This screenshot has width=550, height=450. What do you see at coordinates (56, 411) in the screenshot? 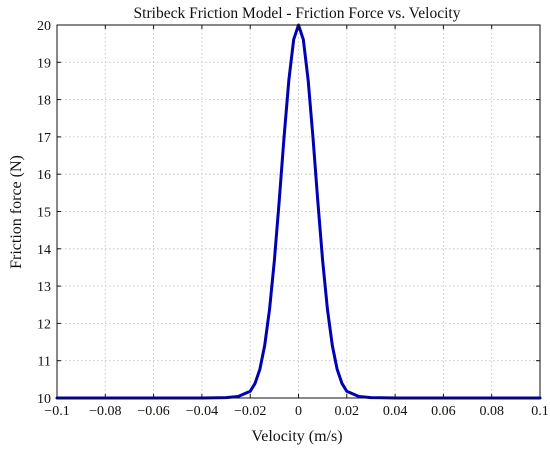
I see `x-tick-label: −0.1` at bounding box center [56, 411].